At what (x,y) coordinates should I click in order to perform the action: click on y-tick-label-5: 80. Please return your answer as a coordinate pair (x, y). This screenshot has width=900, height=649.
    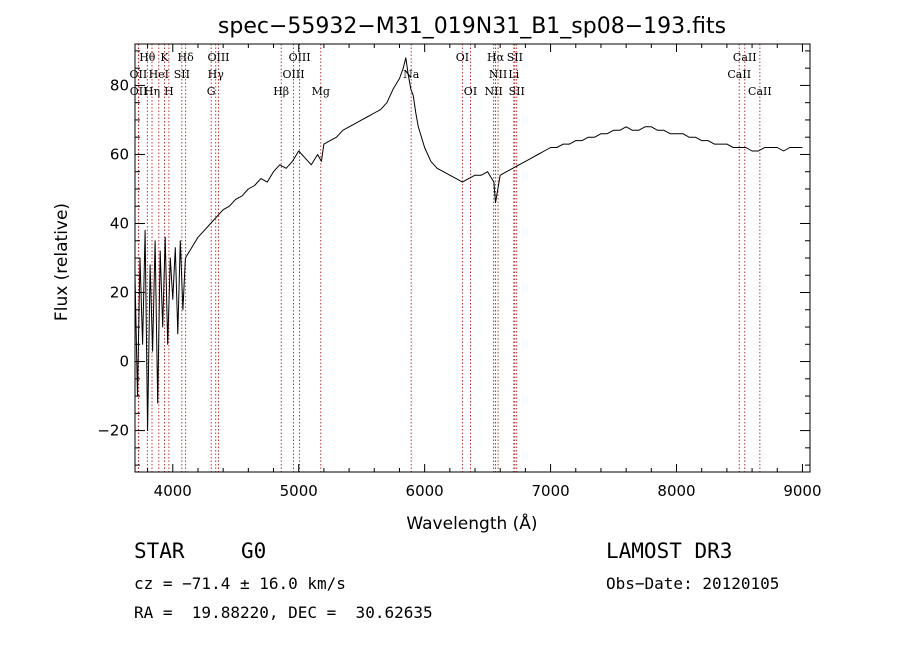
    Looking at the image, I should click on (119, 85).